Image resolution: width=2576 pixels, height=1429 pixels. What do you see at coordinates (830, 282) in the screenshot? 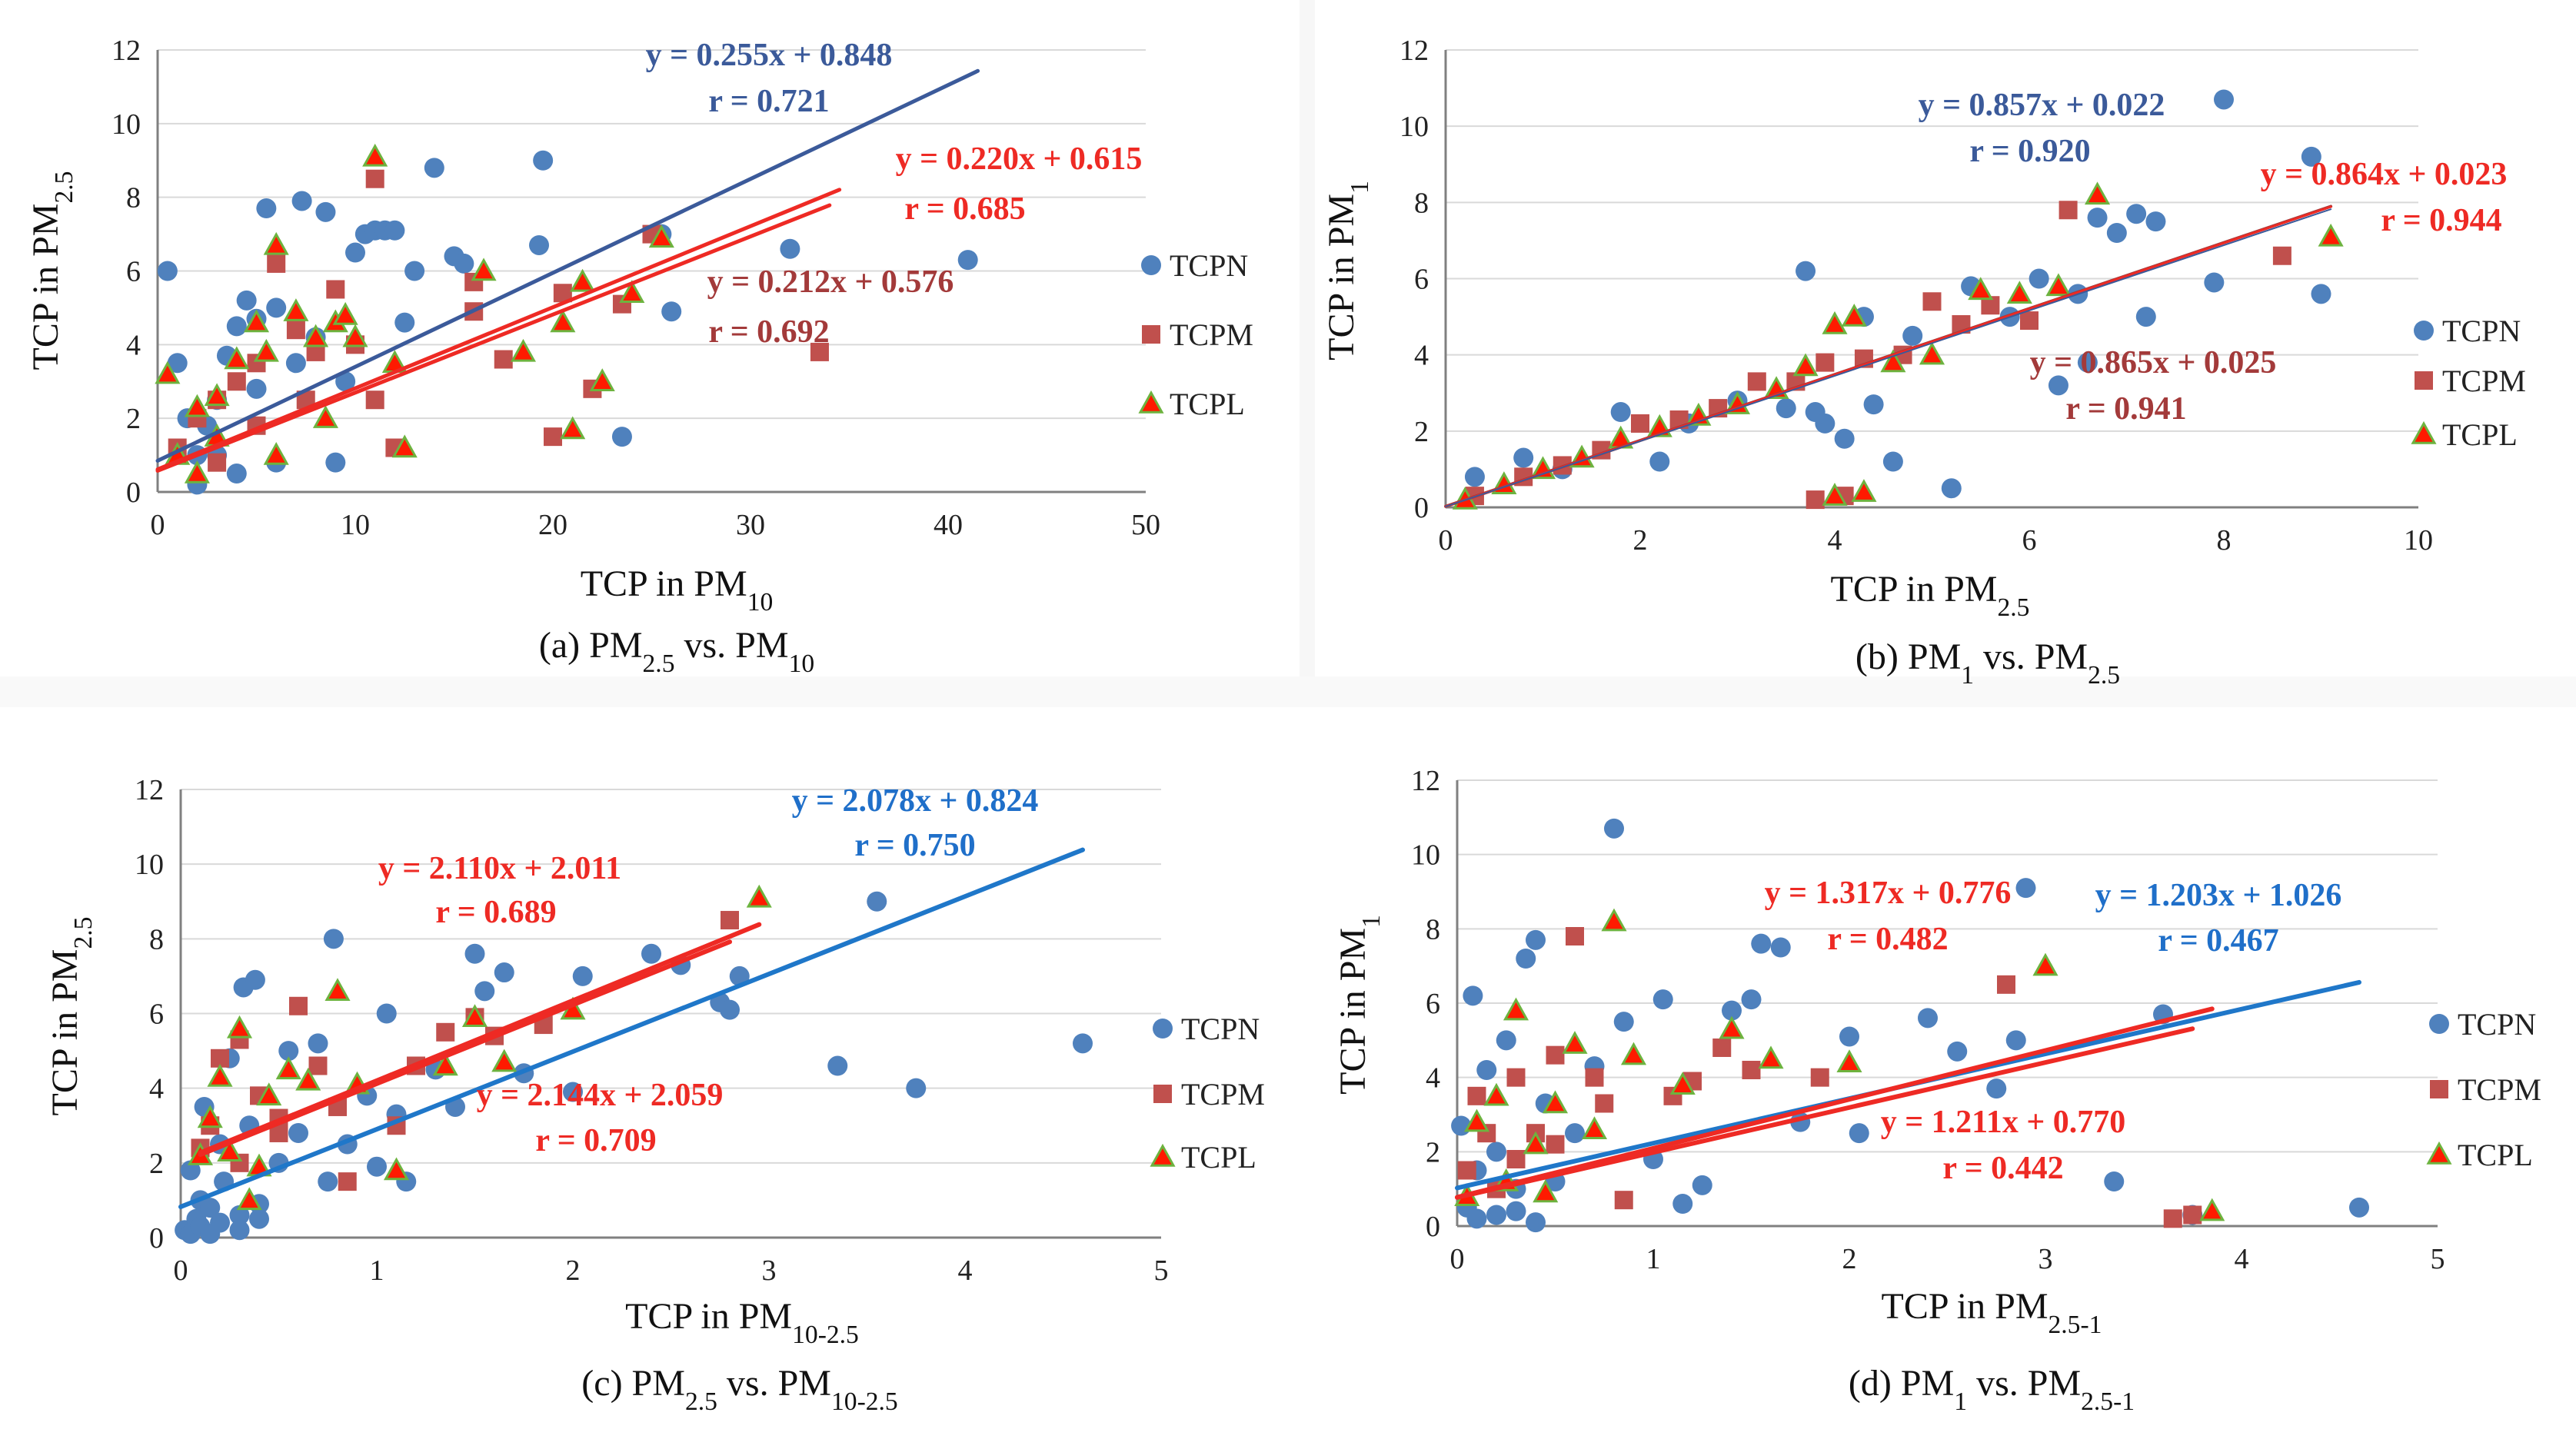
I see `equation-label: y = 0.212x + 0.576` at bounding box center [830, 282].